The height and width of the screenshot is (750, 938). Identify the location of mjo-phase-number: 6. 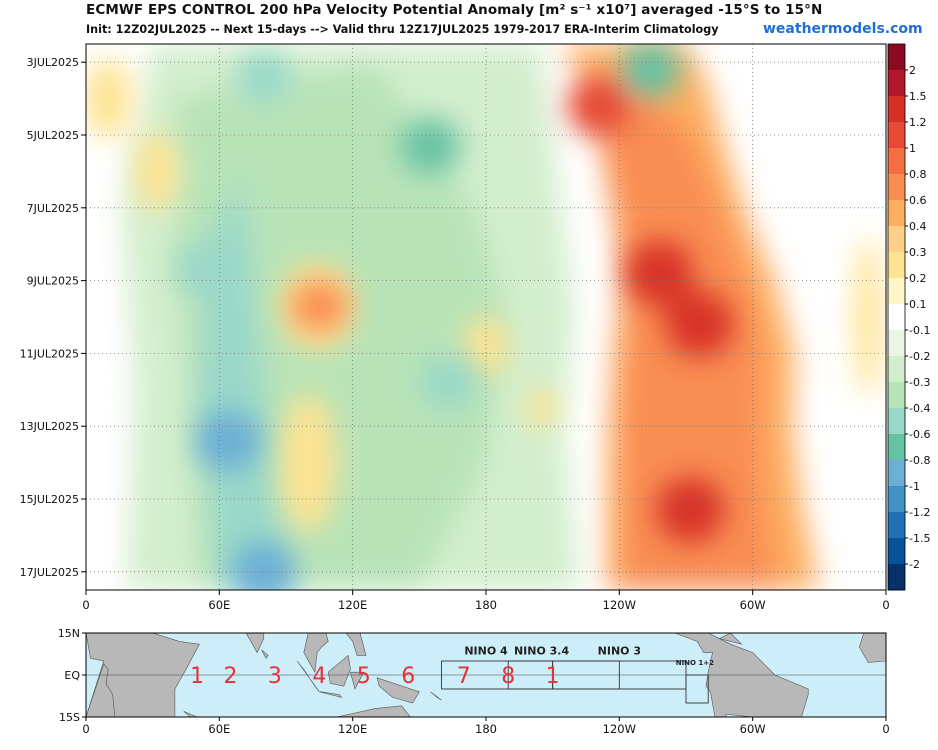
(408, 676).